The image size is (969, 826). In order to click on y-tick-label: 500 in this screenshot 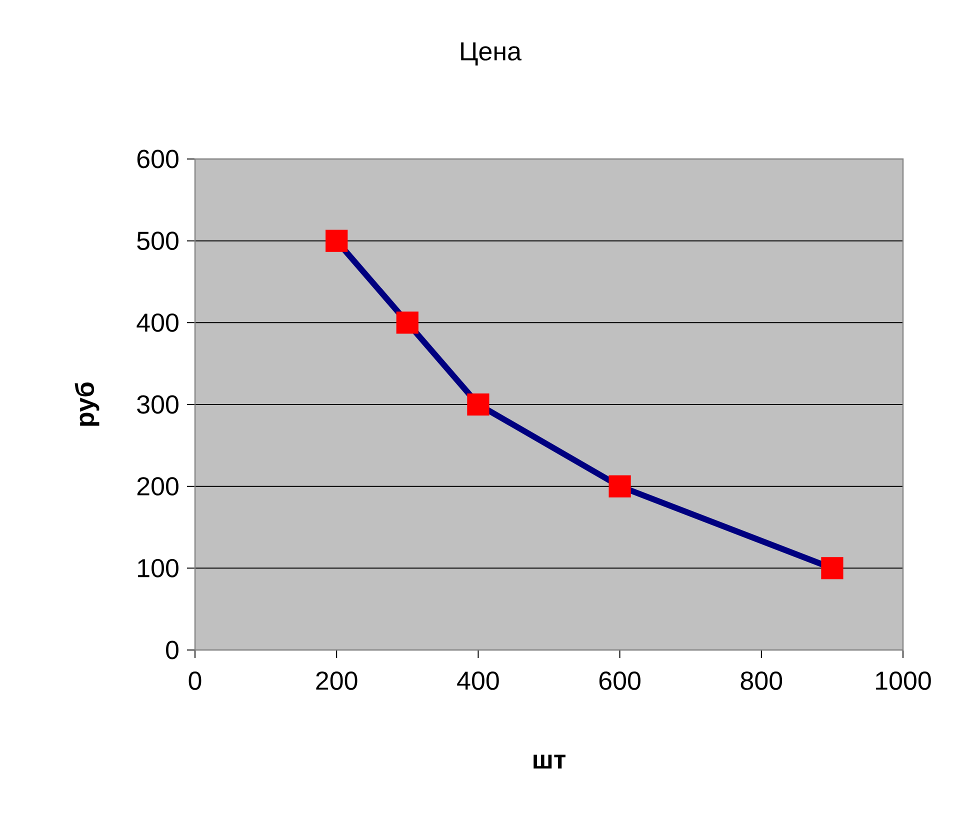, I will do `click(157, 241)`.